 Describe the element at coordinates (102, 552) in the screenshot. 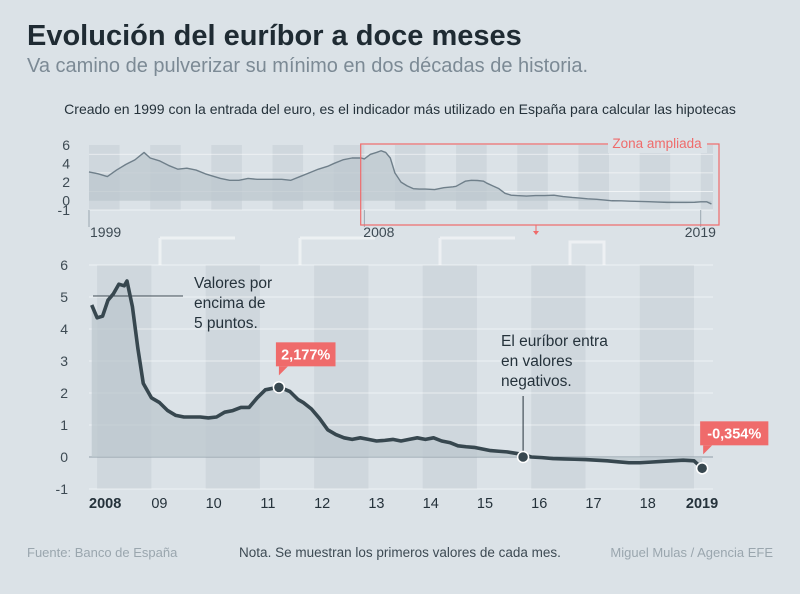

I see `source-label: Fuente: Banco de España` at that location.